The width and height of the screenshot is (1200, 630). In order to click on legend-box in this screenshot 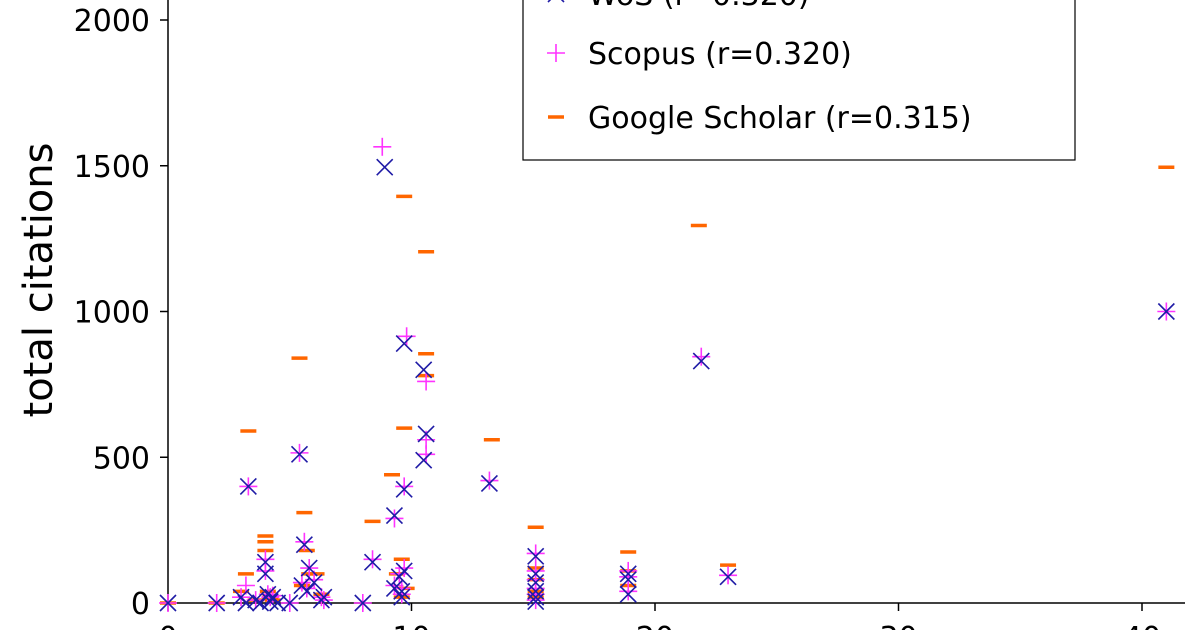, I will do `click(799, 80)`.